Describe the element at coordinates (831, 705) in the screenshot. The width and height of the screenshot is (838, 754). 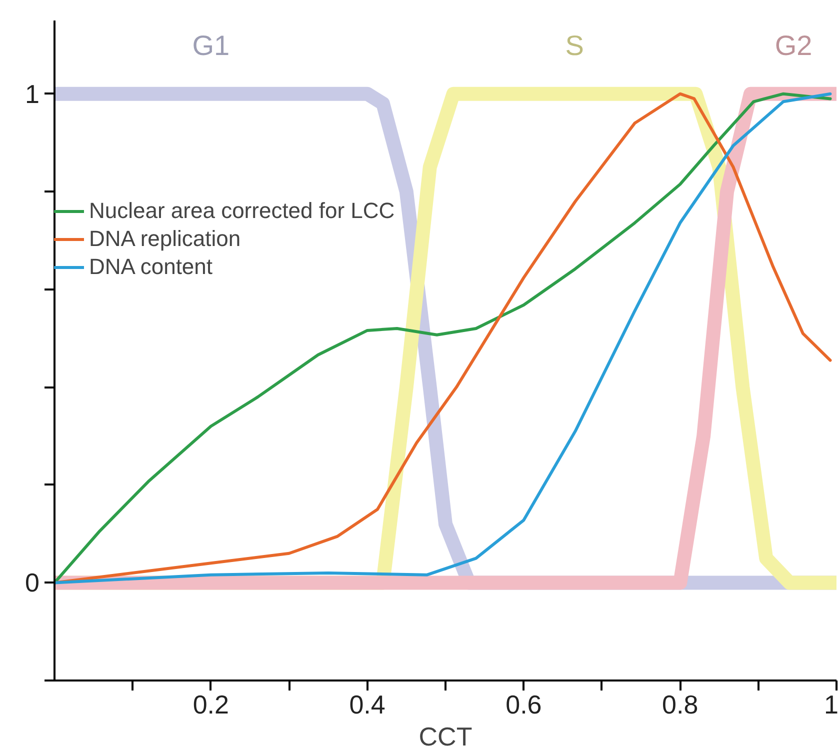
I see `x-tick-label: 1` at that location.